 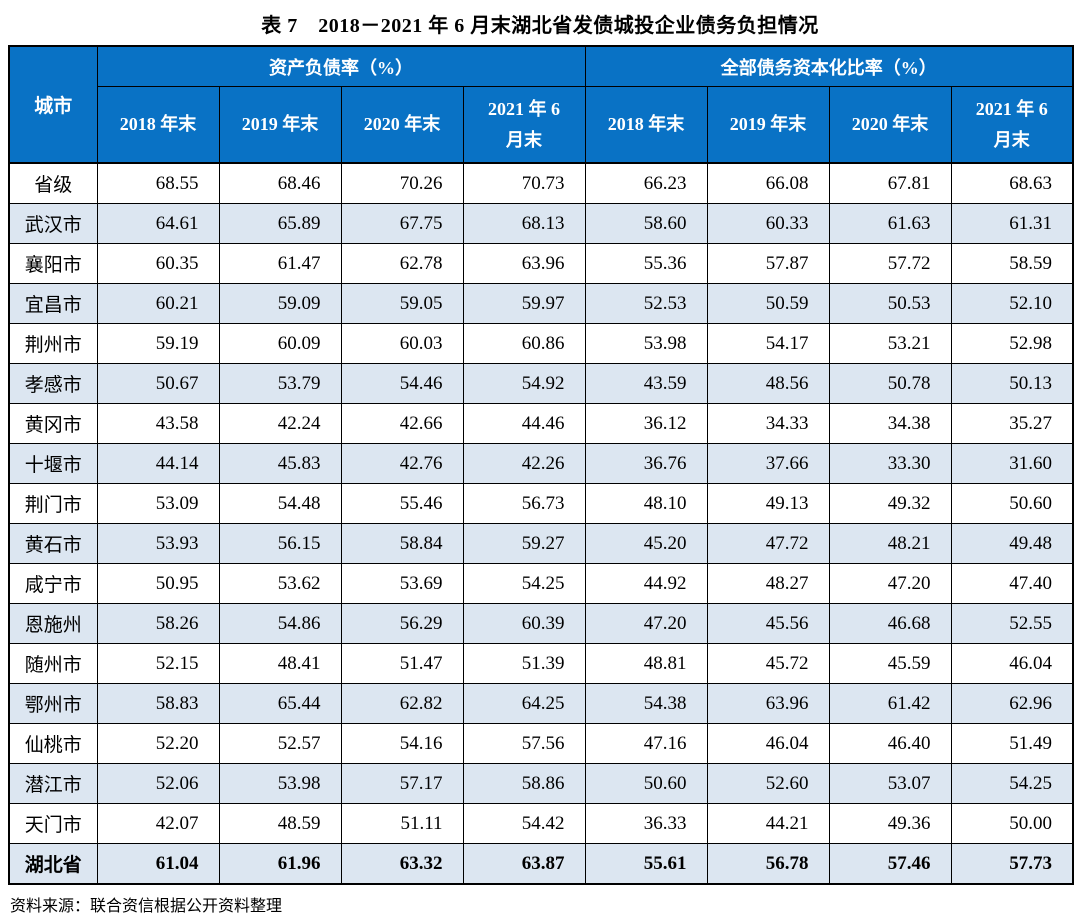 I want to click on cell-value: 51.11, so click(x=402, y=823).